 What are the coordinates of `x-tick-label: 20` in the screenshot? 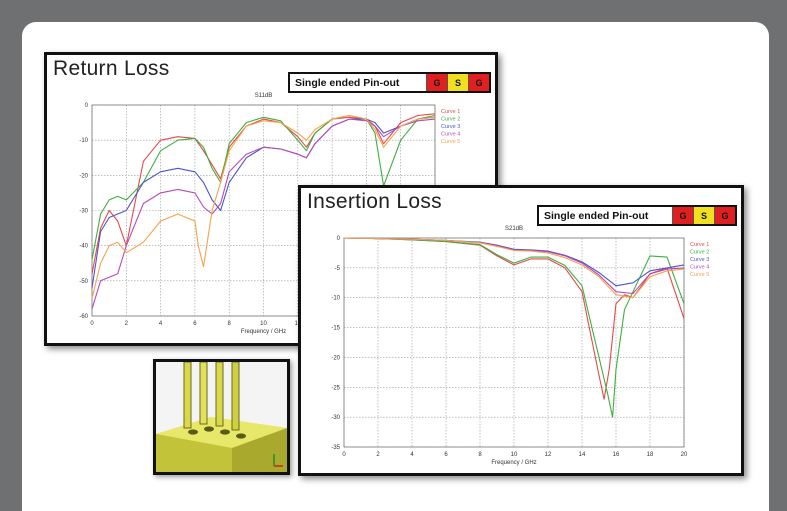 It's located at (684, 455).